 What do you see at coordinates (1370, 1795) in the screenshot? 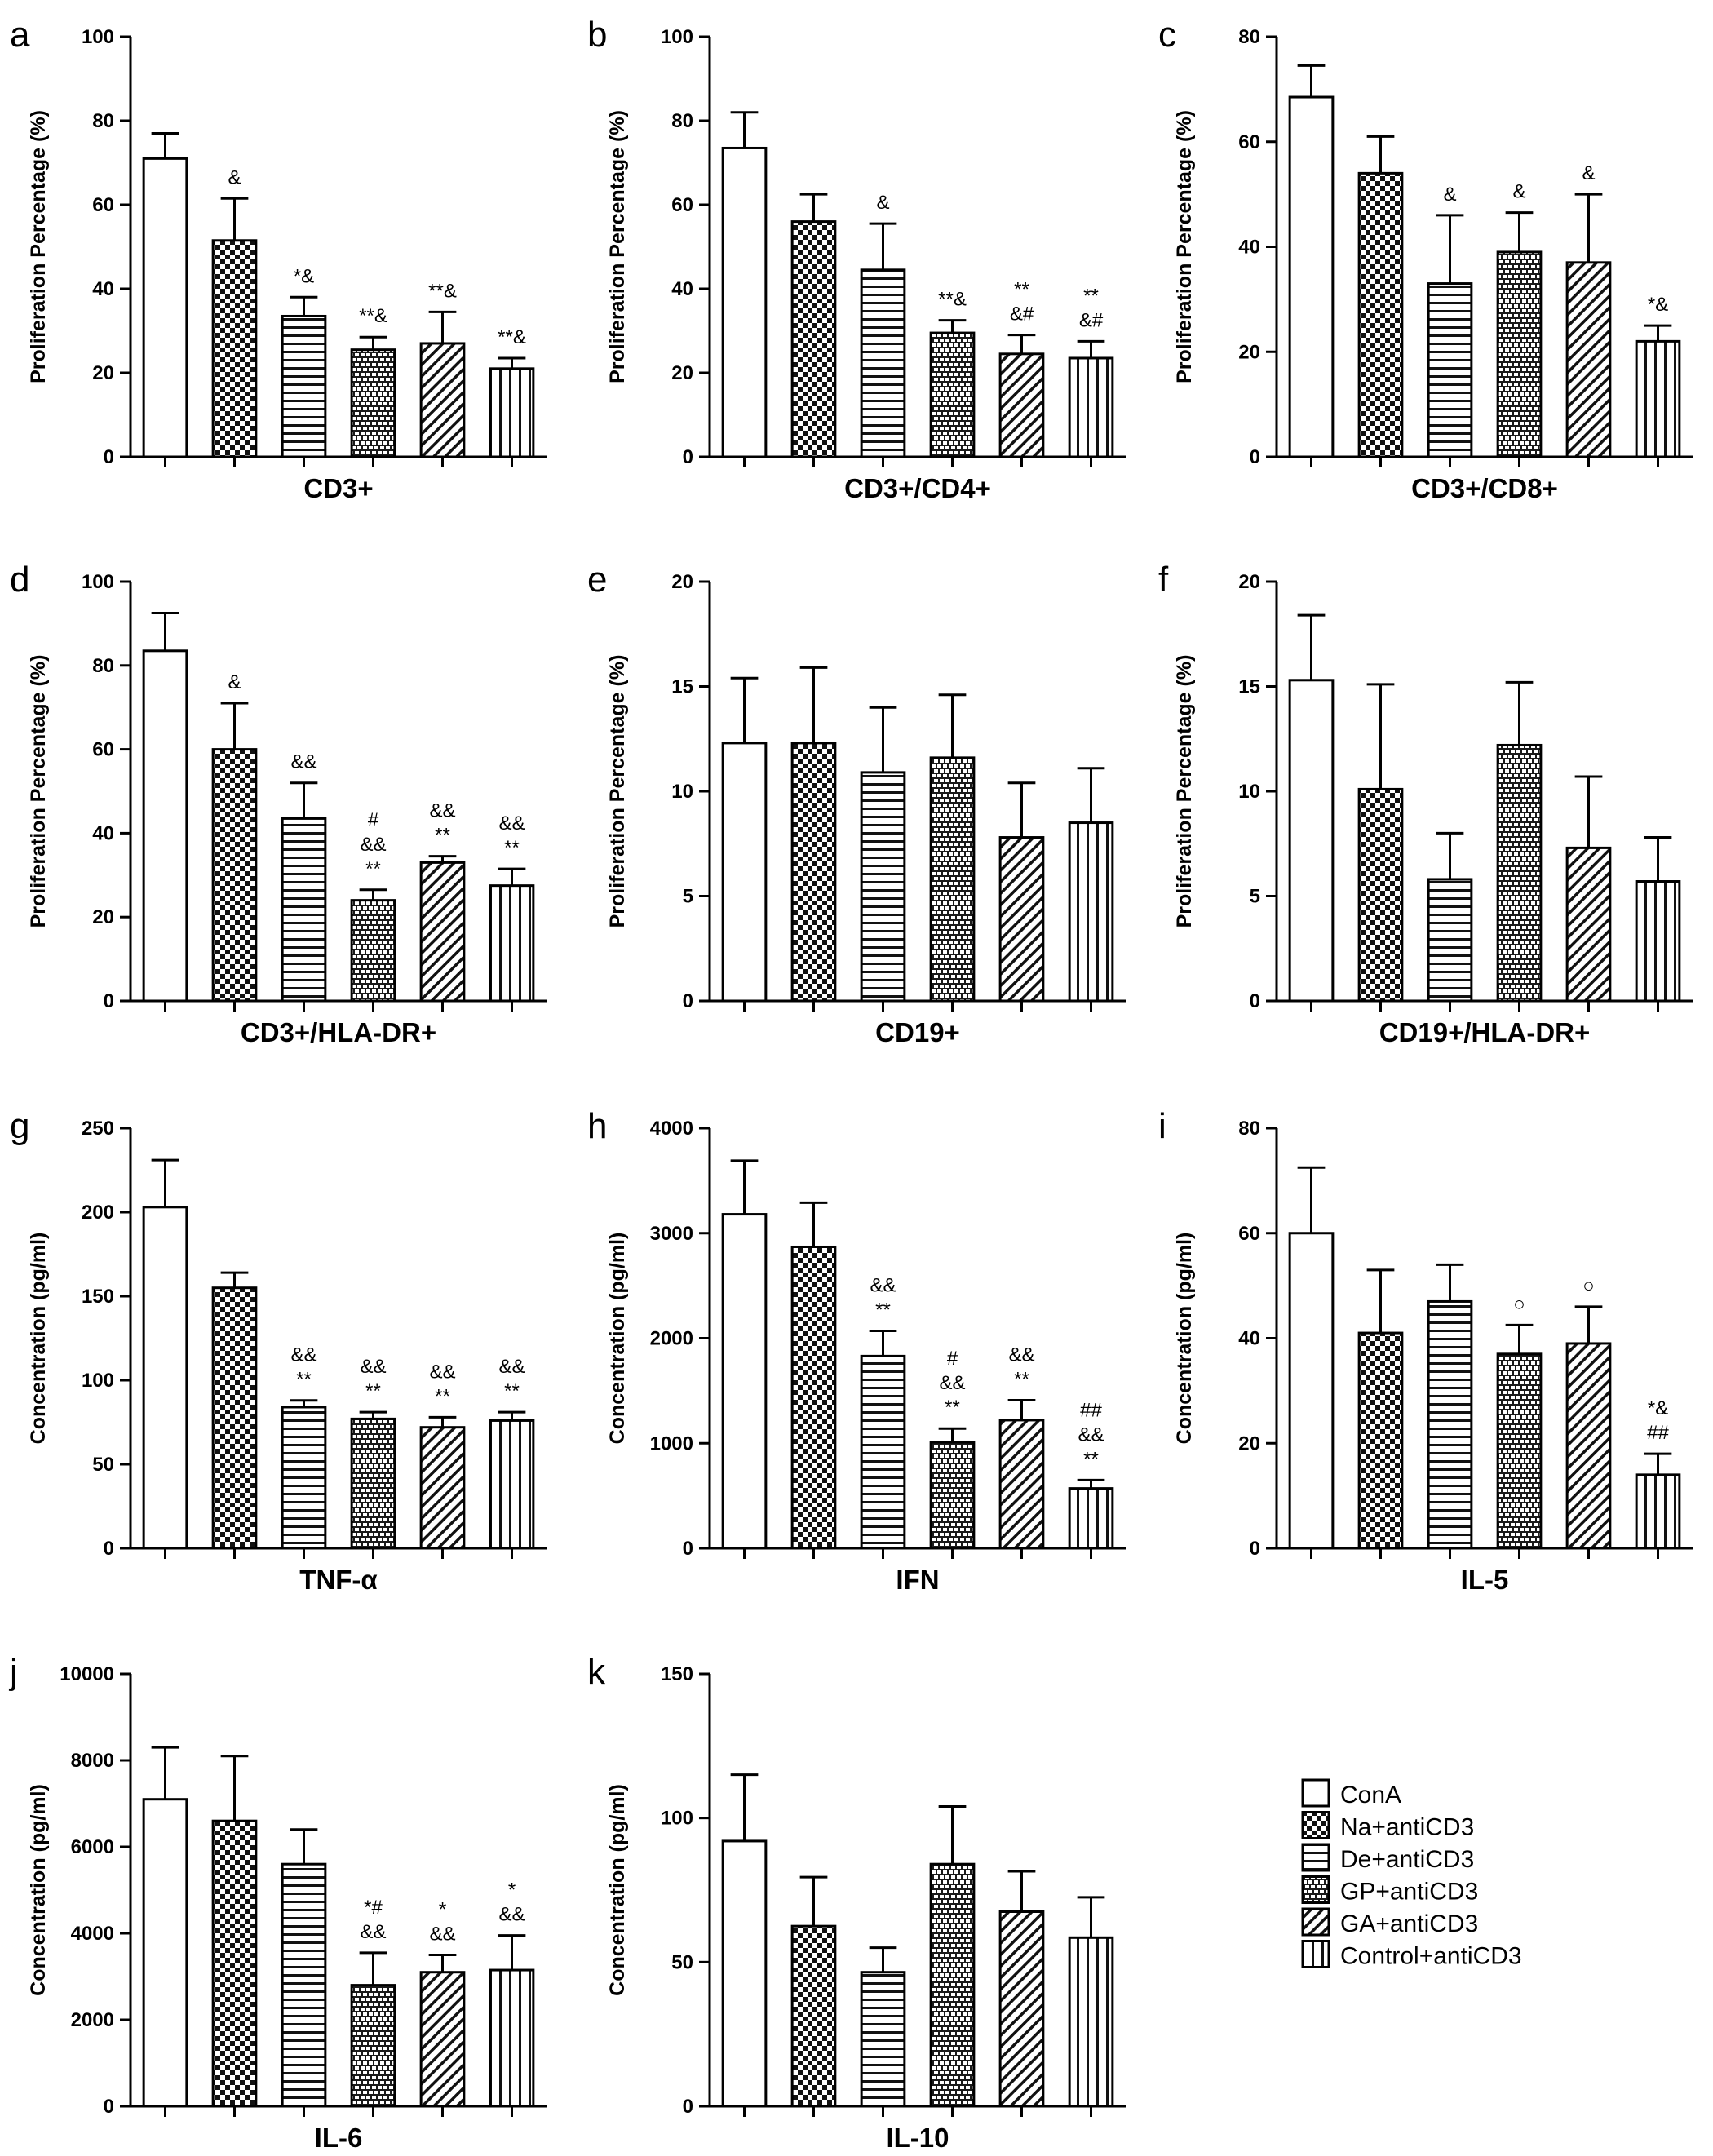
I see `legend-label-conA: ConA` at bounding box center [1370, 1795].